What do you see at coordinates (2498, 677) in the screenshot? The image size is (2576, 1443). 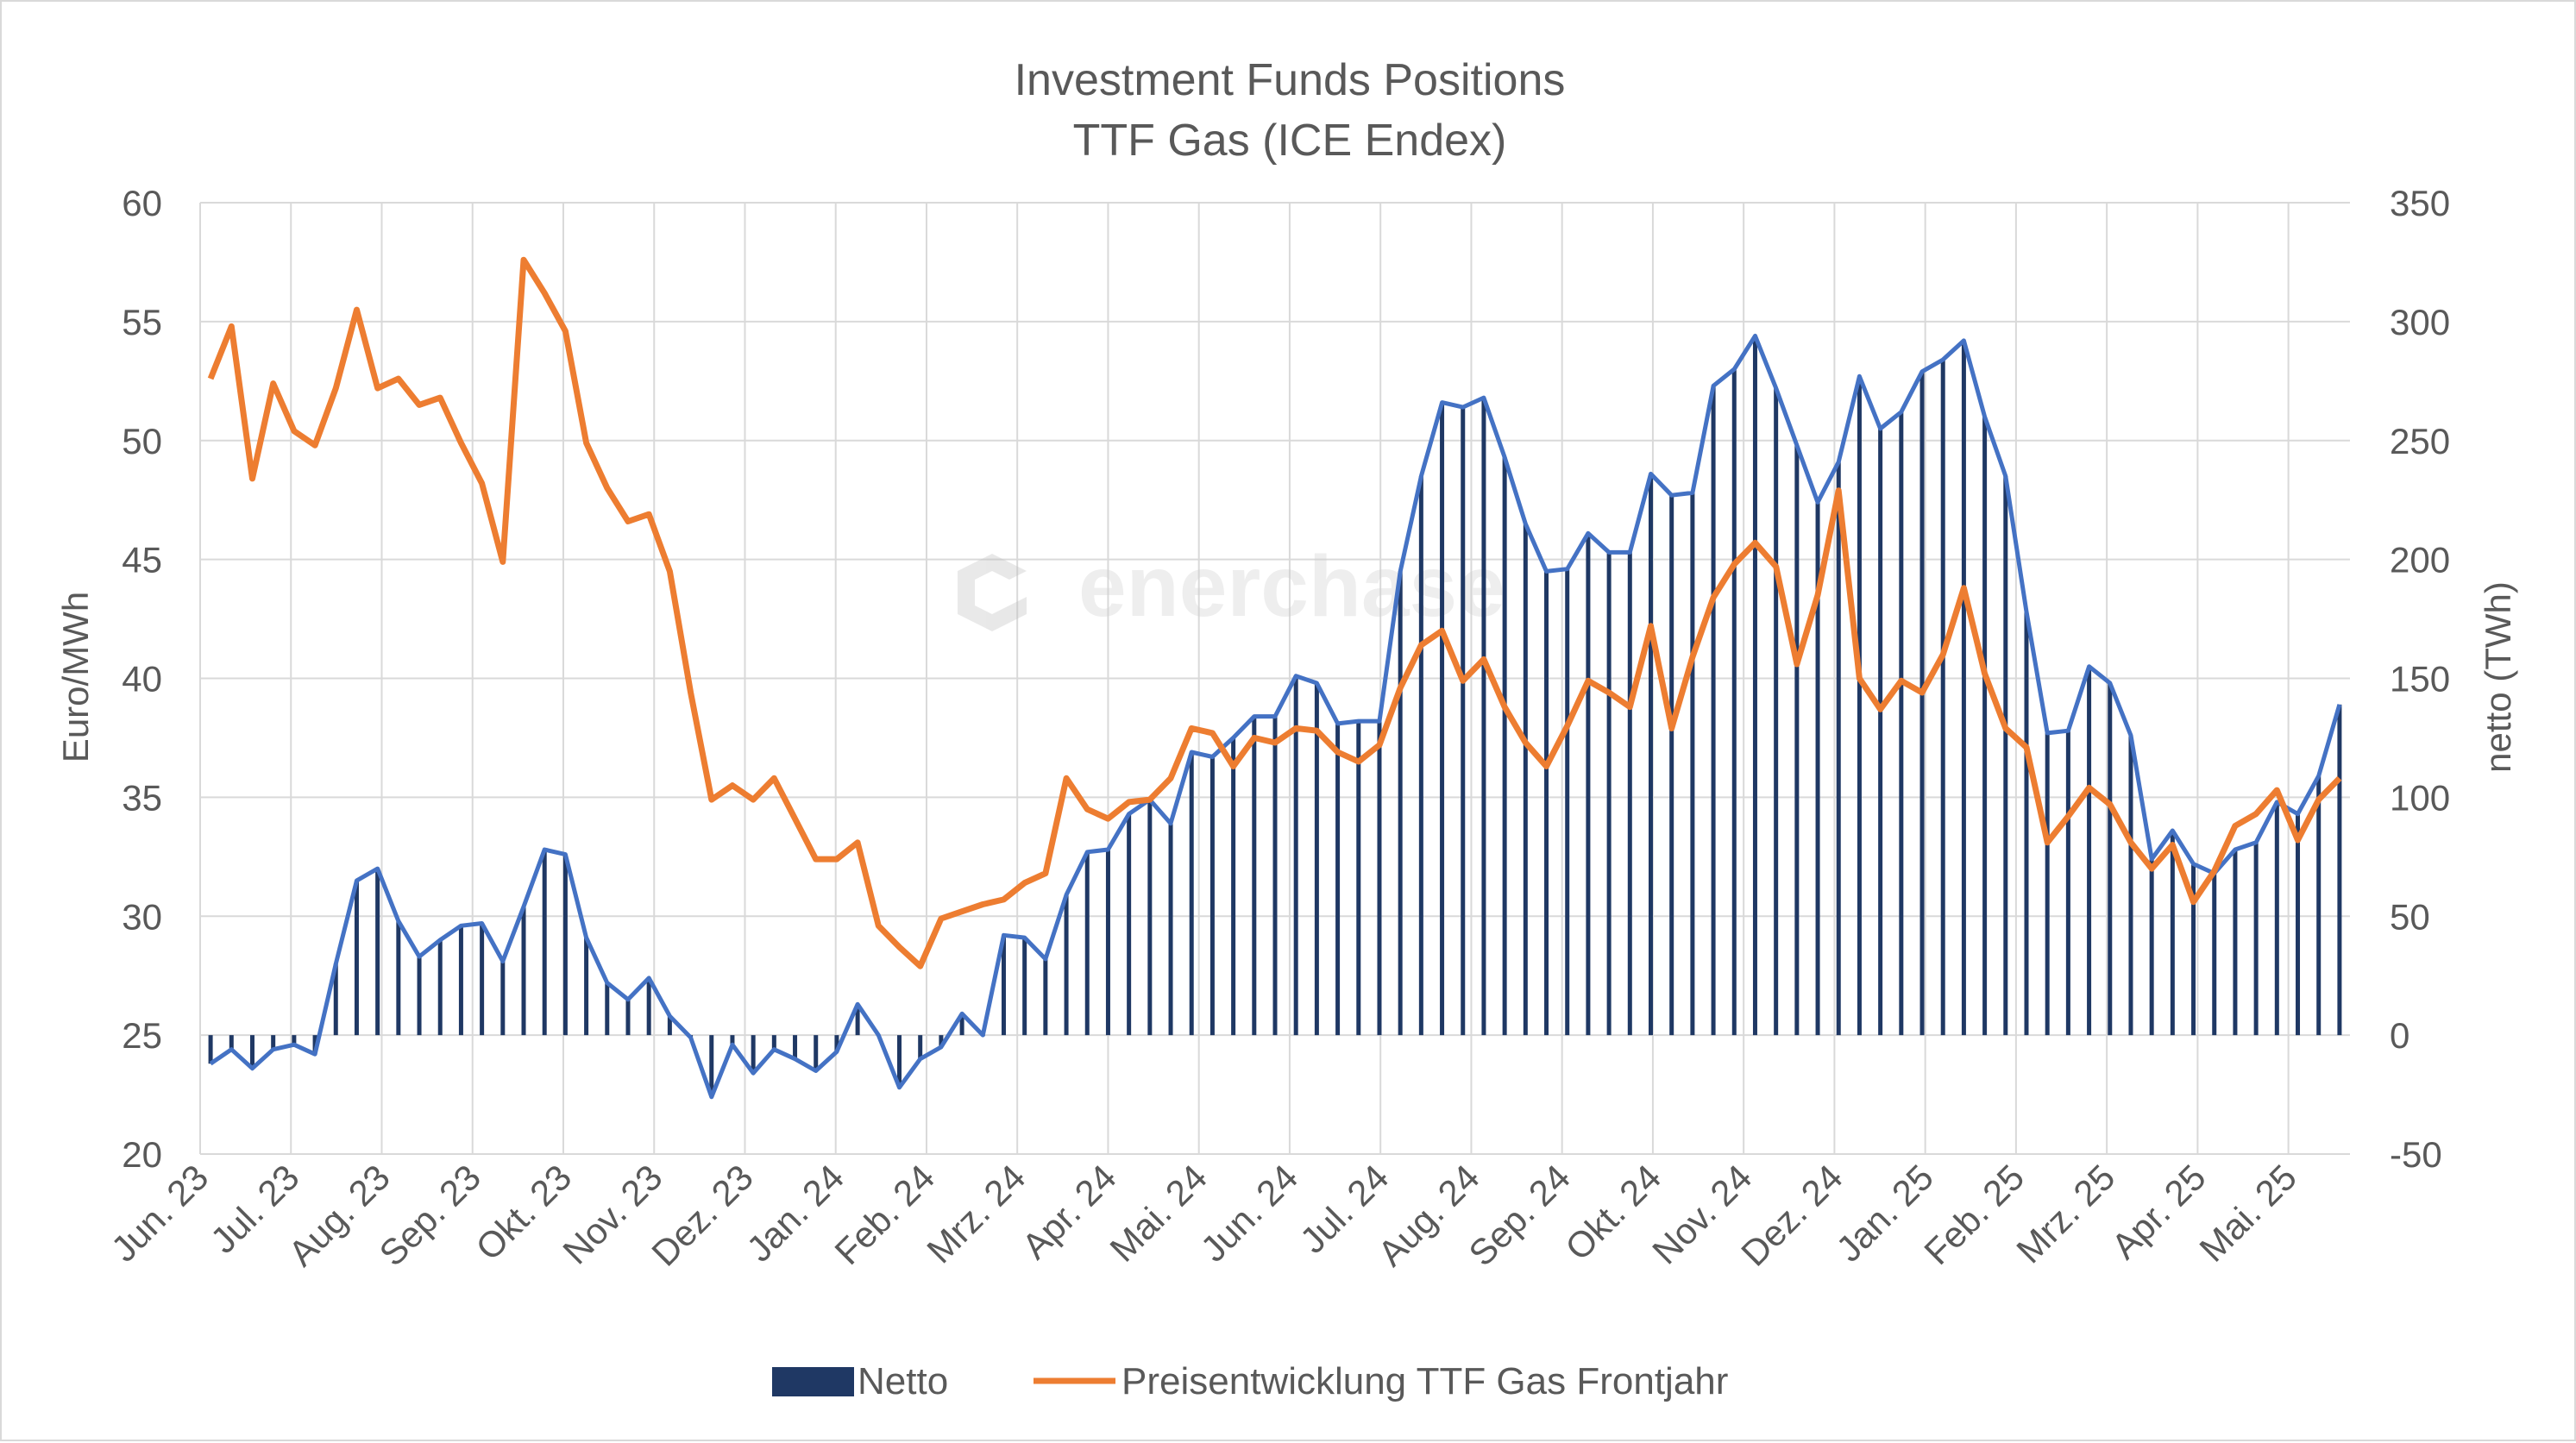 I see `right-axis-label: netto (TWh)` at bounding box center [2498, 677].